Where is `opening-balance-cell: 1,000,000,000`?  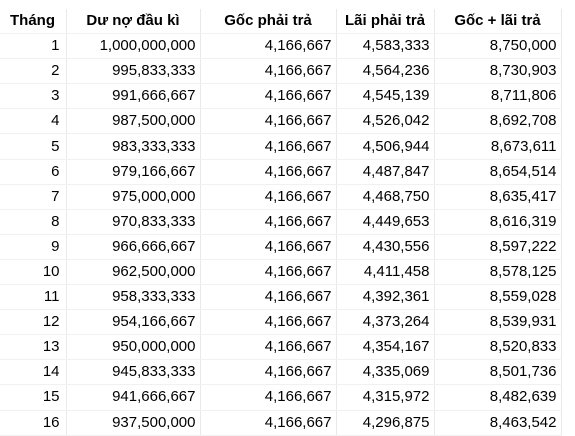
opening-balance-cell: 1,000,000,000 is located at coordinates (133, 46).